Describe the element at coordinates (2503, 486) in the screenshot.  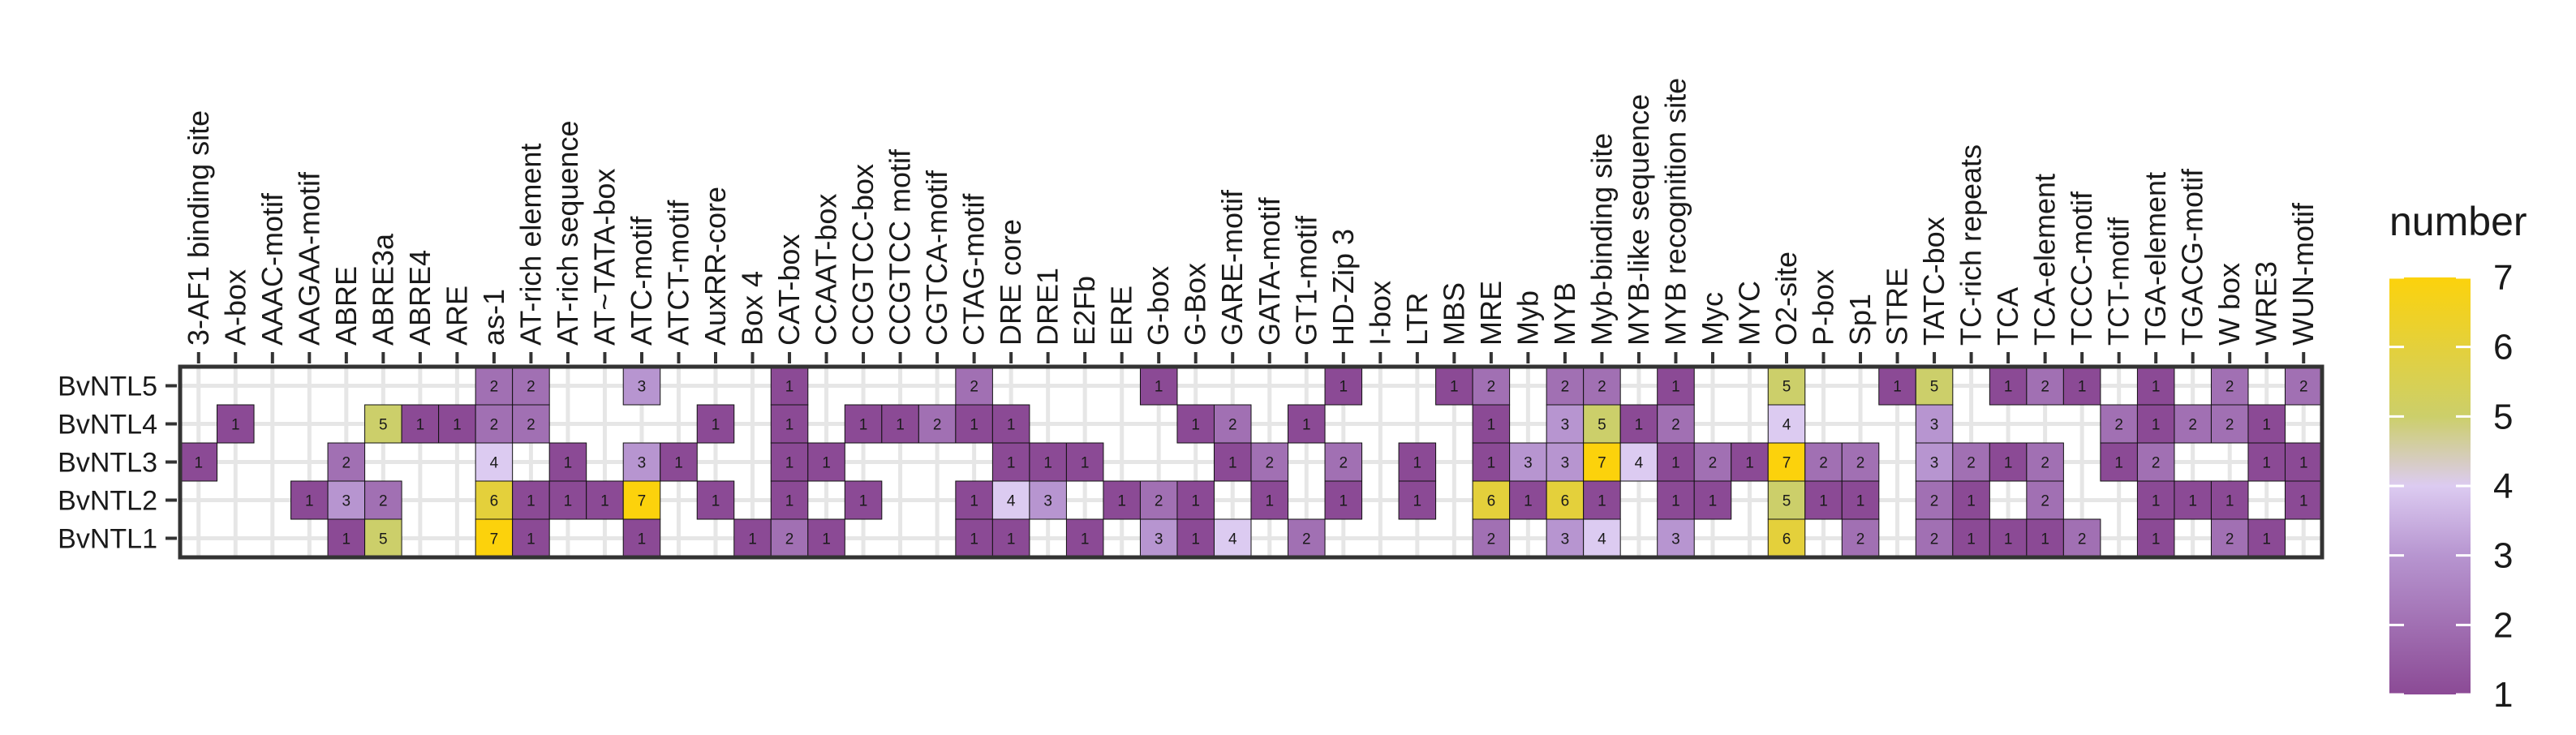
I see `legend-tick-label: 4` at that location.